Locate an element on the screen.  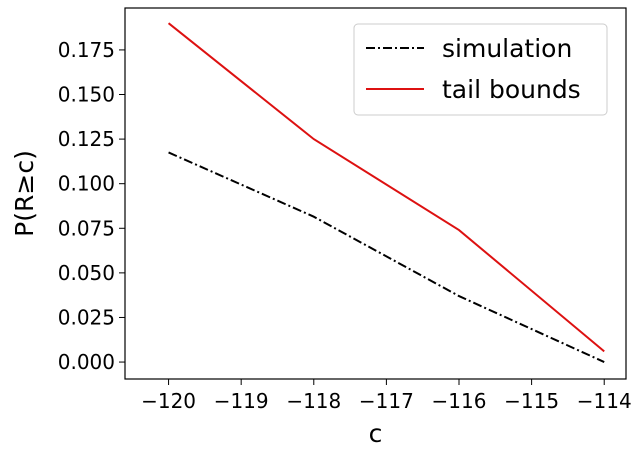
x-tick-label: −114 is located at coordinates (604, 401).